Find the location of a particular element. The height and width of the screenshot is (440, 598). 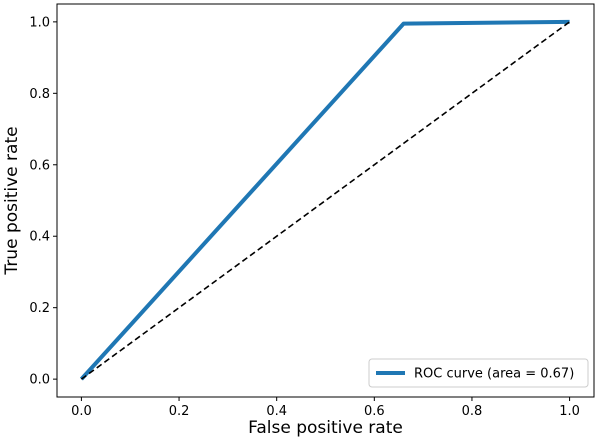

x-tick-label: 0.0 is located at coordinates (81, 411).